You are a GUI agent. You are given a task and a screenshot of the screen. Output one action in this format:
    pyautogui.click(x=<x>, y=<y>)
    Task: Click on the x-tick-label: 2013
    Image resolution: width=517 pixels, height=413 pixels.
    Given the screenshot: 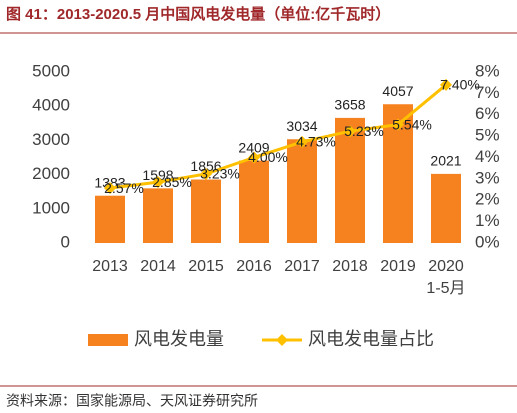 What is the action you would take?
    pyautogui.click(x=110, y=266)
    